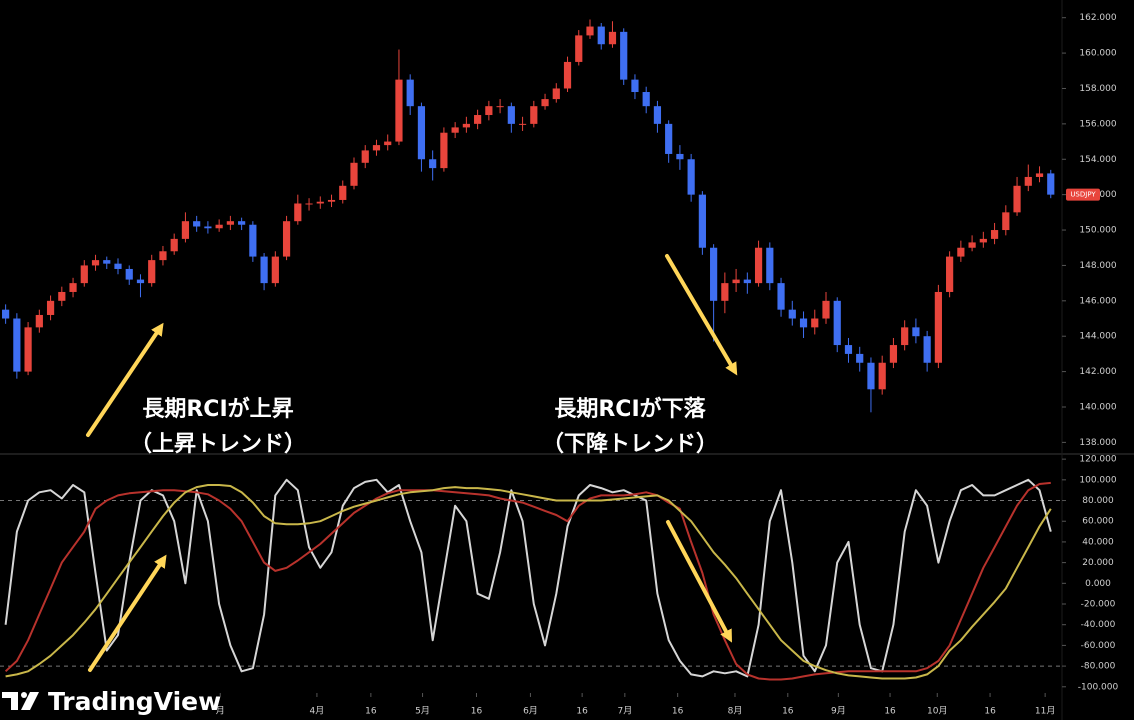  What do you see at coordinates (317, 711) in the screenshot?
I see `x-tick-label: 4月` at bounding box center [317, 711].